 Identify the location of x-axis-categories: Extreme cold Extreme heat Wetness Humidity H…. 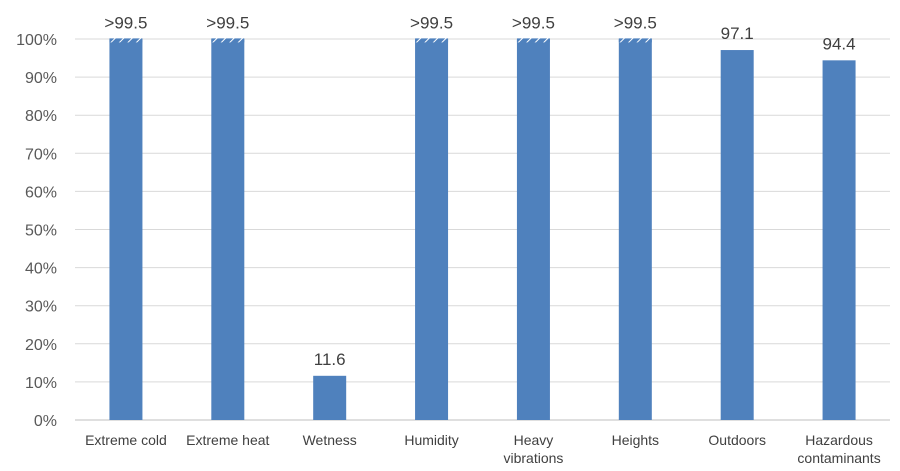
(483, 449).